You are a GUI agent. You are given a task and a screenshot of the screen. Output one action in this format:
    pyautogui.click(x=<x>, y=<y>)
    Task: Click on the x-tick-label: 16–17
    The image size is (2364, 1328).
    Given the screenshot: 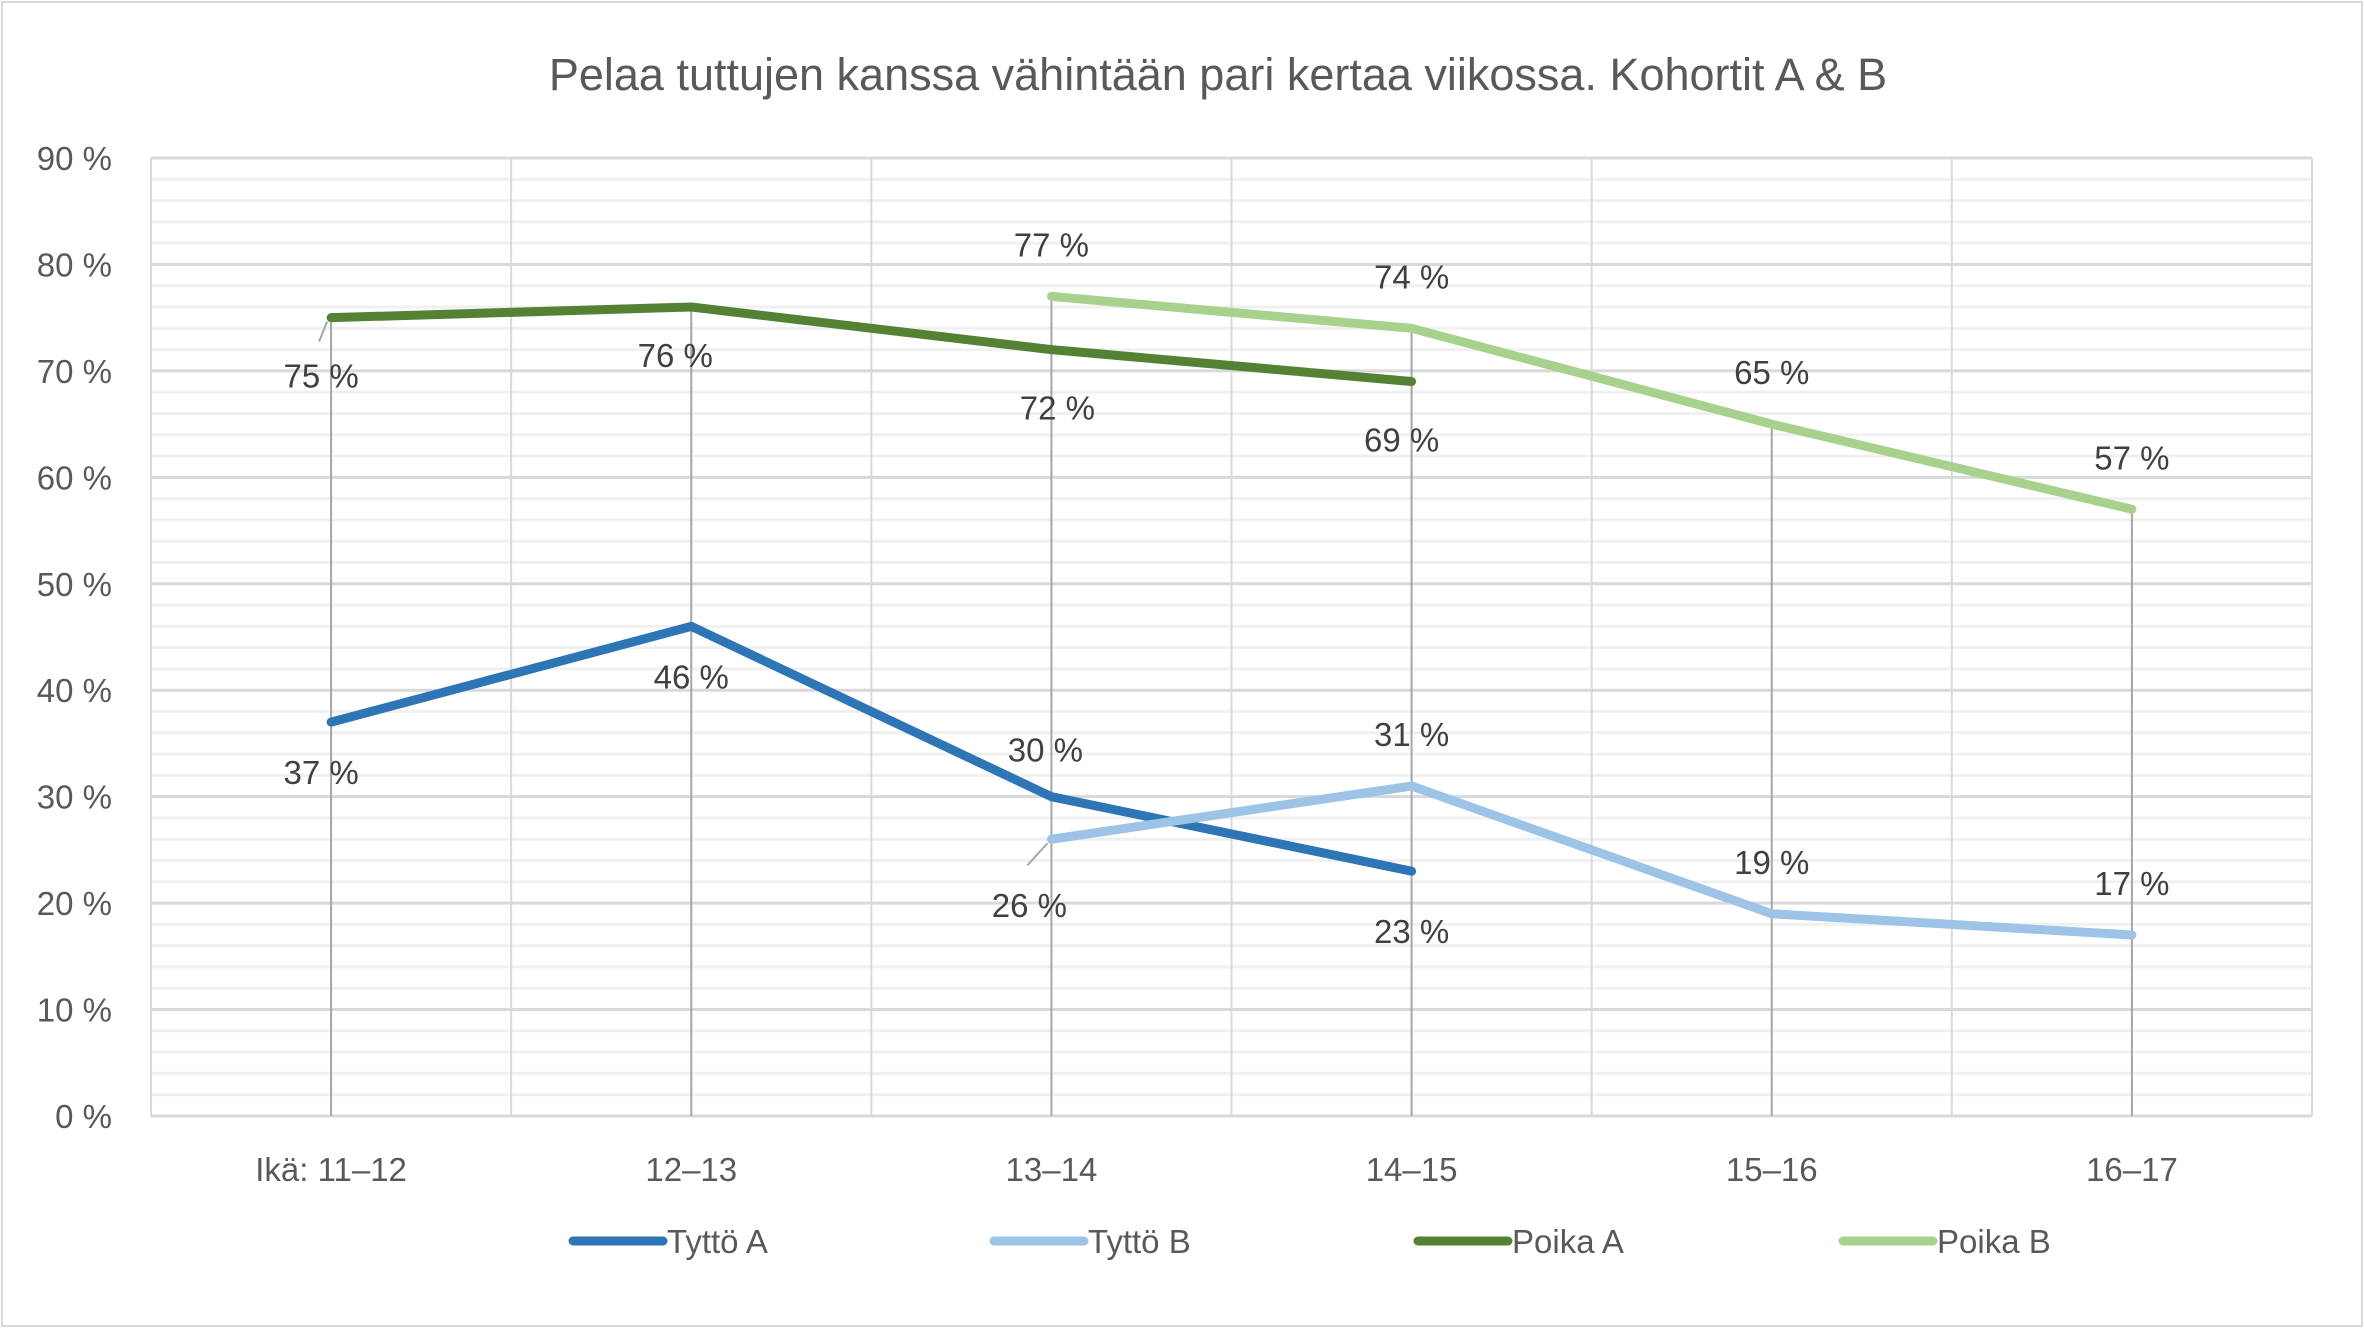 What is the action you would take?
    pyautogui.click(x=2132, y=1169)
    